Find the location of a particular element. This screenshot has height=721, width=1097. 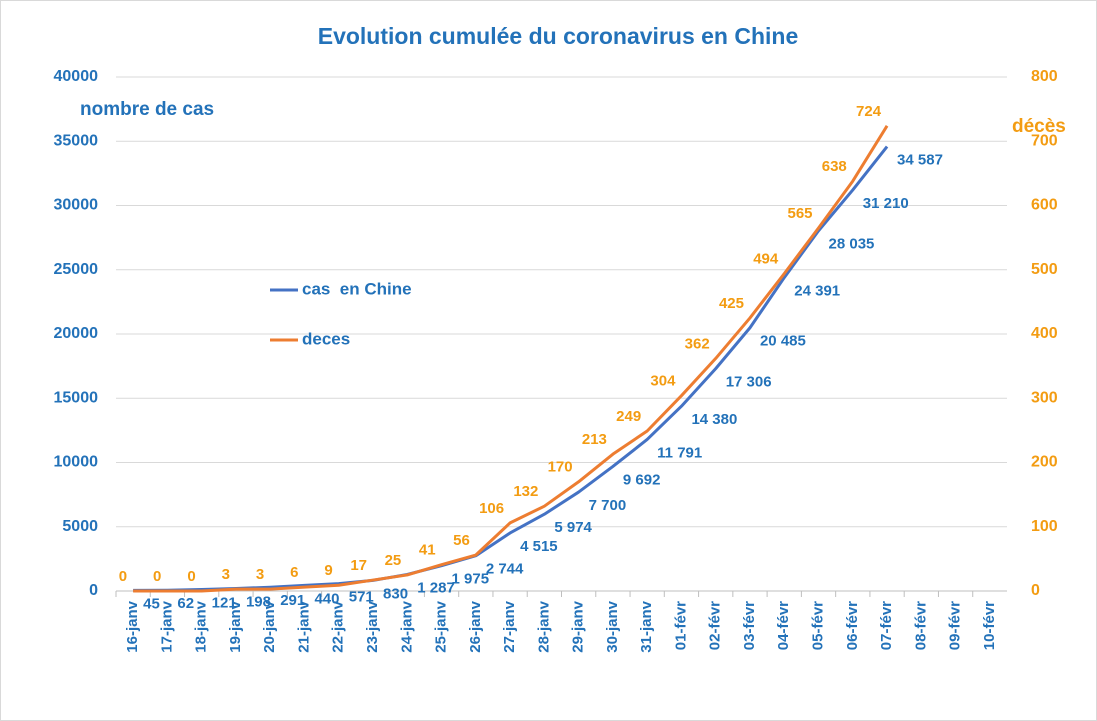

data-label: 291 is located at coordinates (292, 600).